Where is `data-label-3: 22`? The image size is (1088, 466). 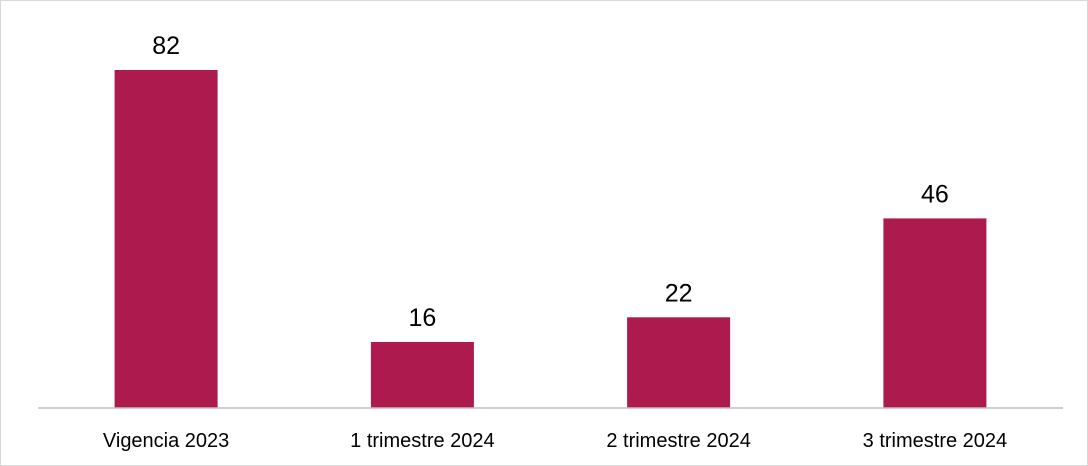
data-label-3: 22 is located at coordinates (679, 293).